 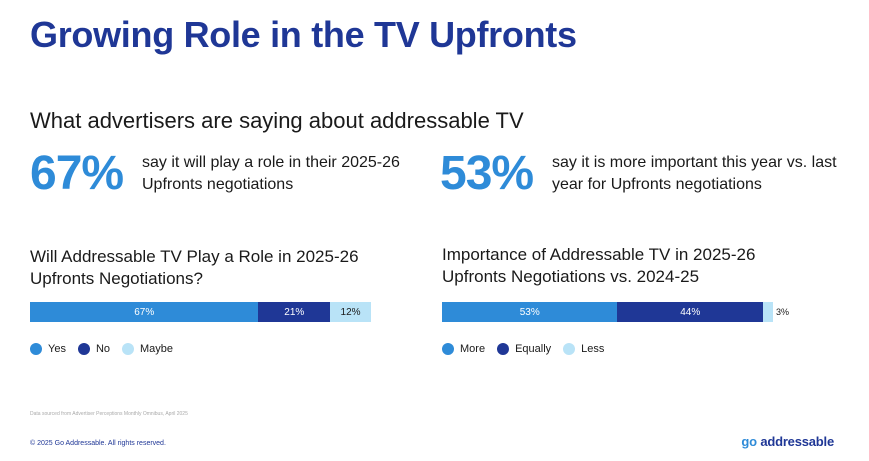 I want to click on bar-segment-yes: 67%, so click(x=144, y=312).